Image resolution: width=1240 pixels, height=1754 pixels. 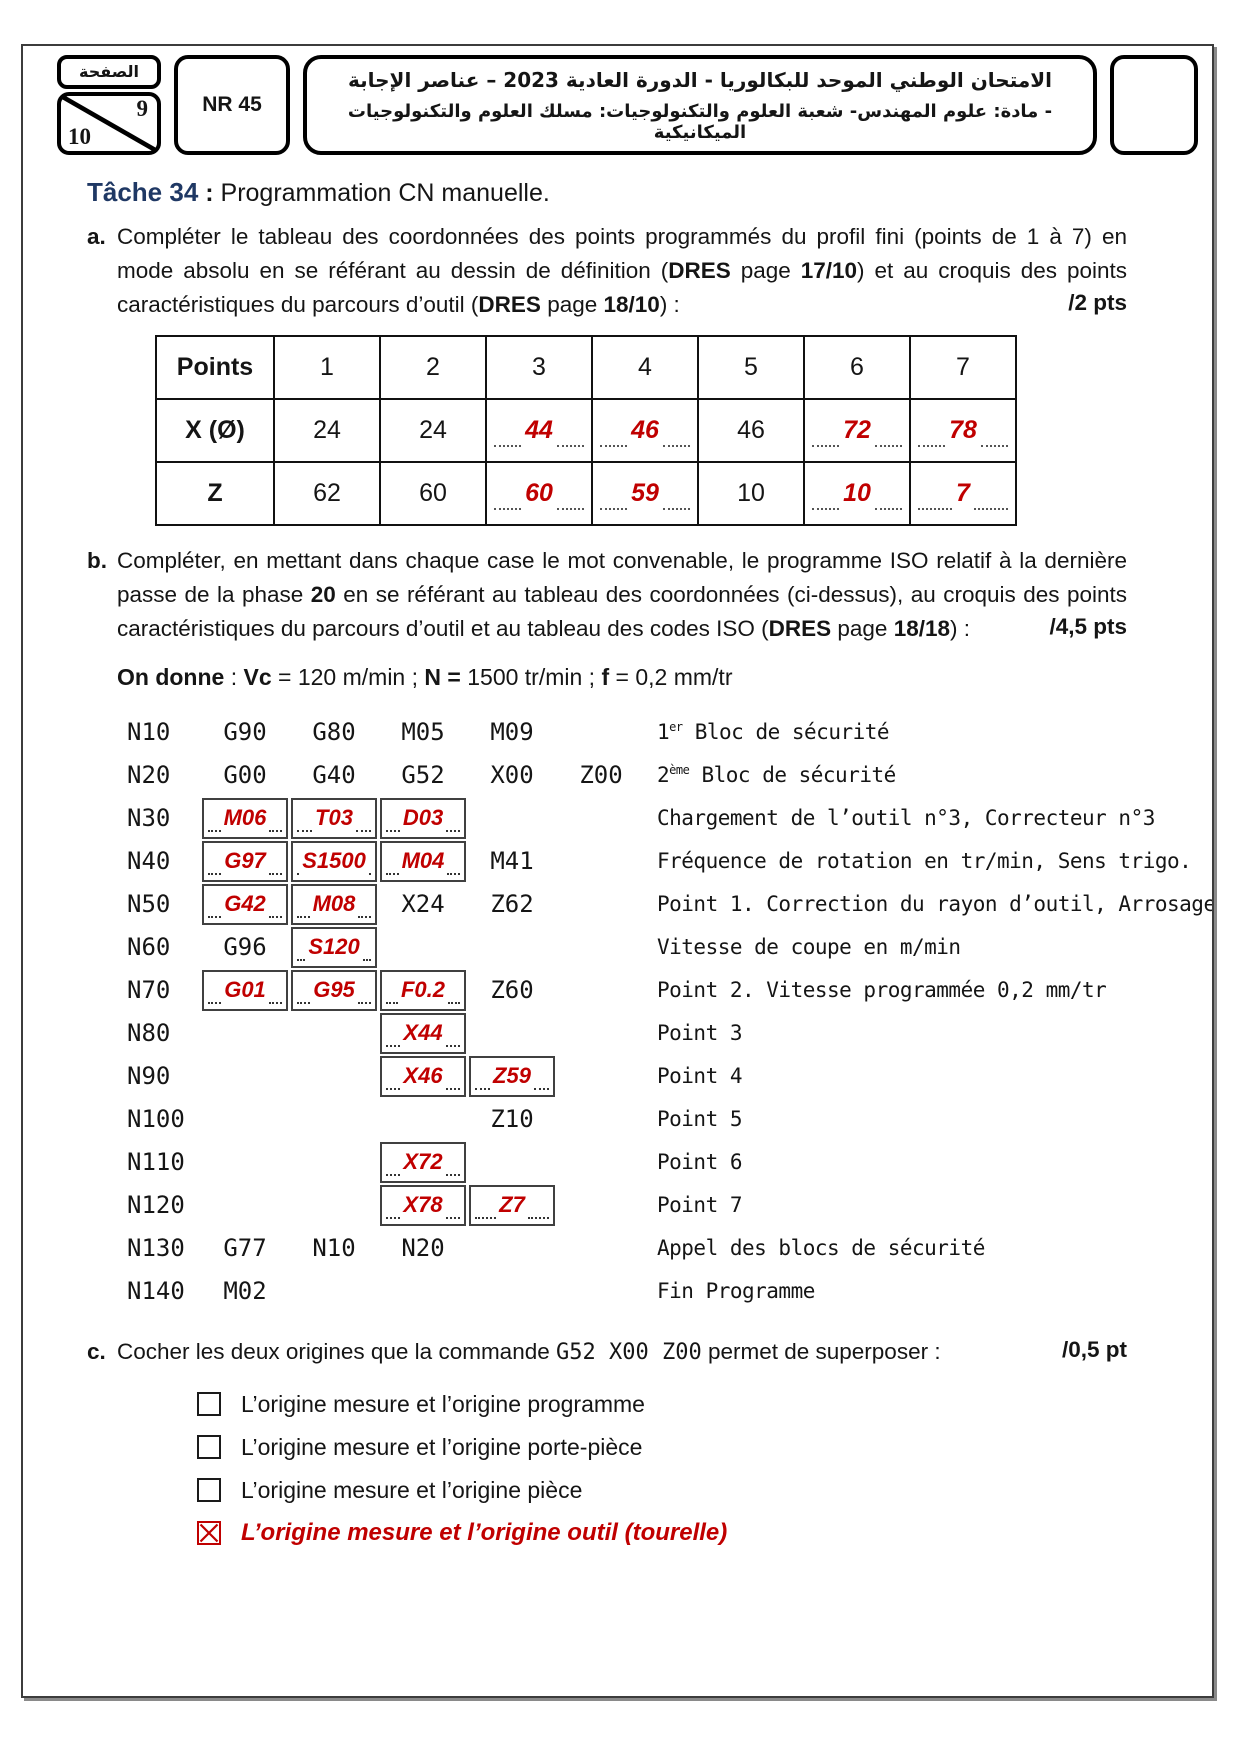 I want to click on answer-box: X72, so click(x=423, y=1162).